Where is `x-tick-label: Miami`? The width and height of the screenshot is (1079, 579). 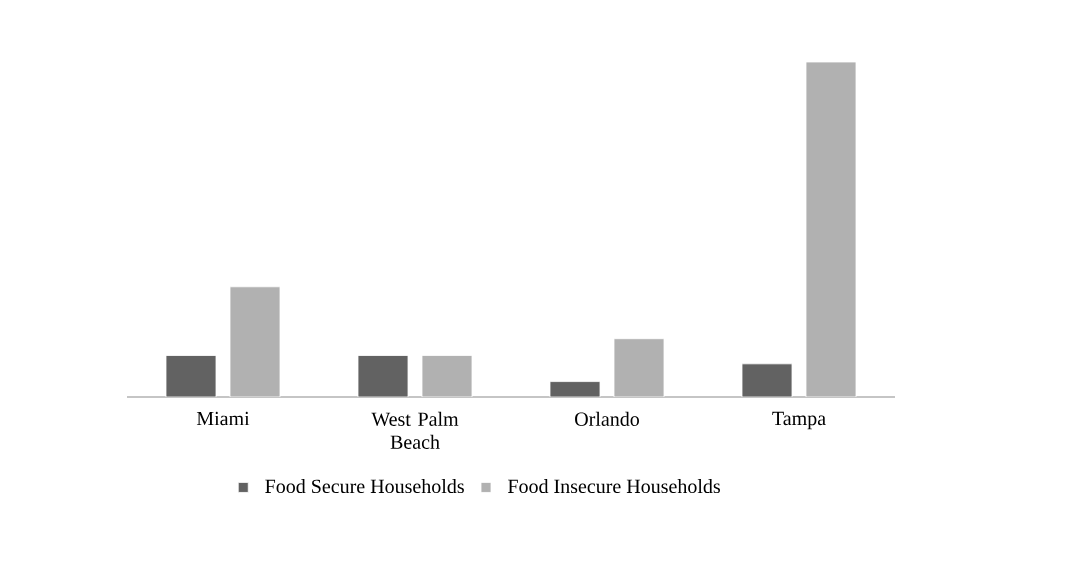
x-tick-label: Miami is located at coordinates (223, 418).